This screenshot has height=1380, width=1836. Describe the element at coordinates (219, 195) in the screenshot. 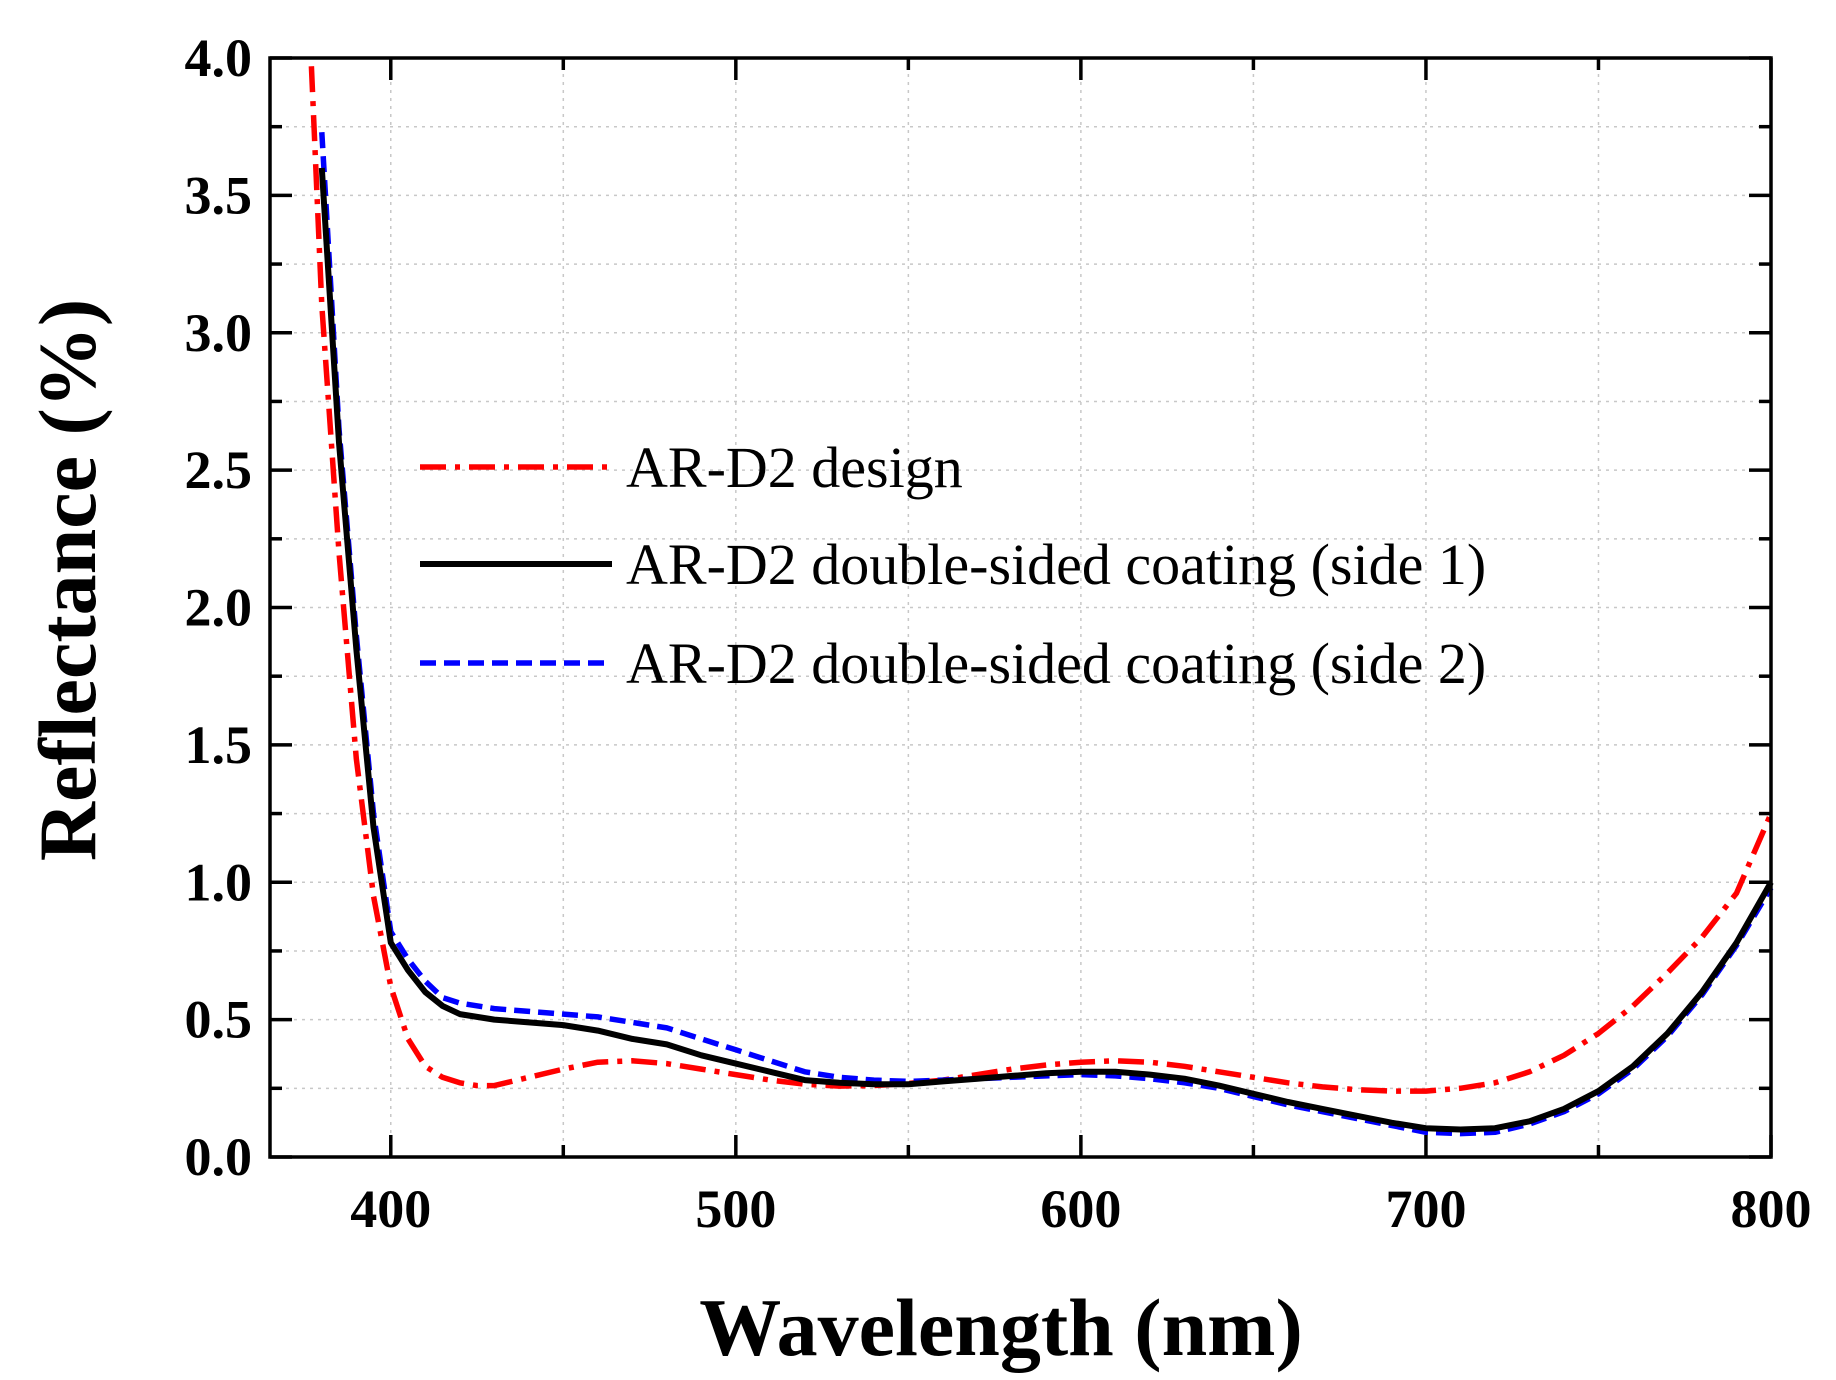

I see `y-tick-label: 3.5` at that location.